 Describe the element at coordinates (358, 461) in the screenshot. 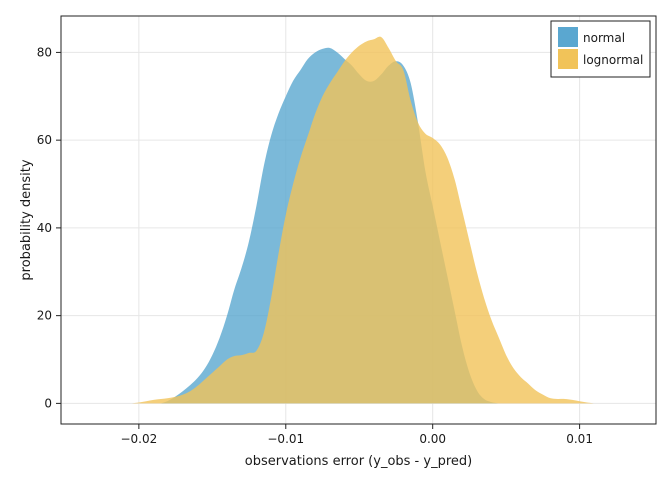

I see `x-axis-label: observations error (y_obs - y_pred)` at that location.